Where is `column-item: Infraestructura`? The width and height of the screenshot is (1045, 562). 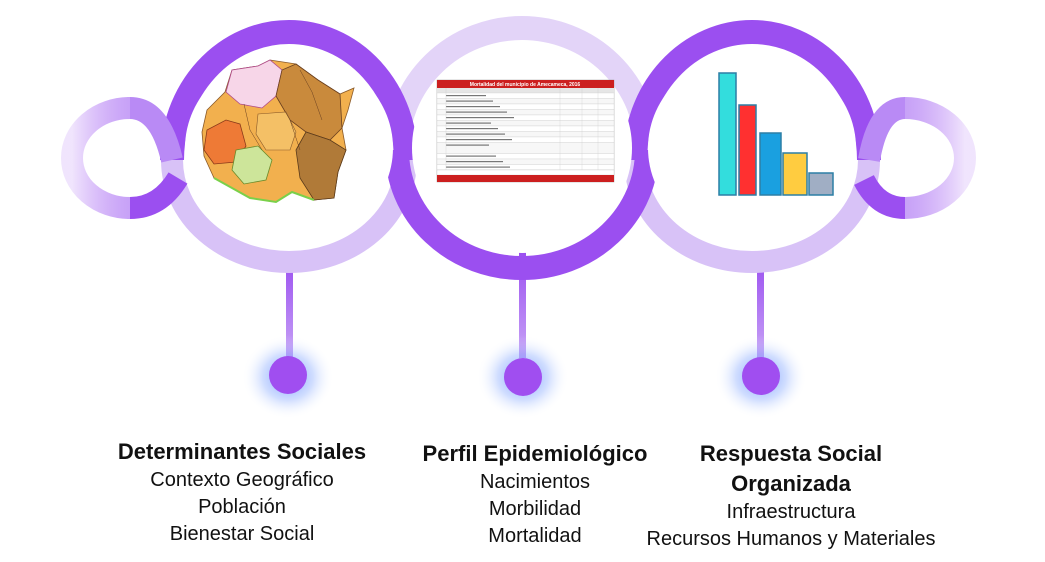 column-item: Infraestructura is located at coordinates (791, 512).